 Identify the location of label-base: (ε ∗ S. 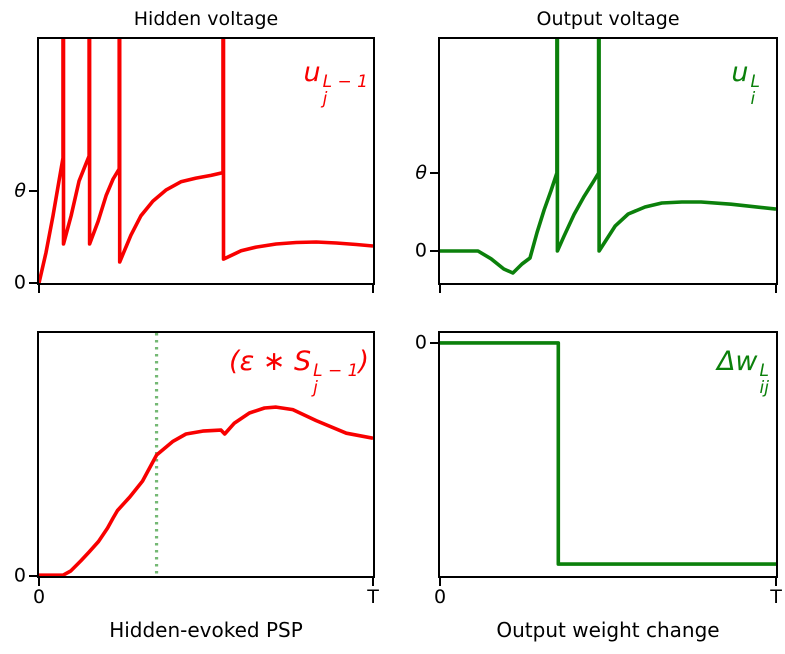
(270, 361).